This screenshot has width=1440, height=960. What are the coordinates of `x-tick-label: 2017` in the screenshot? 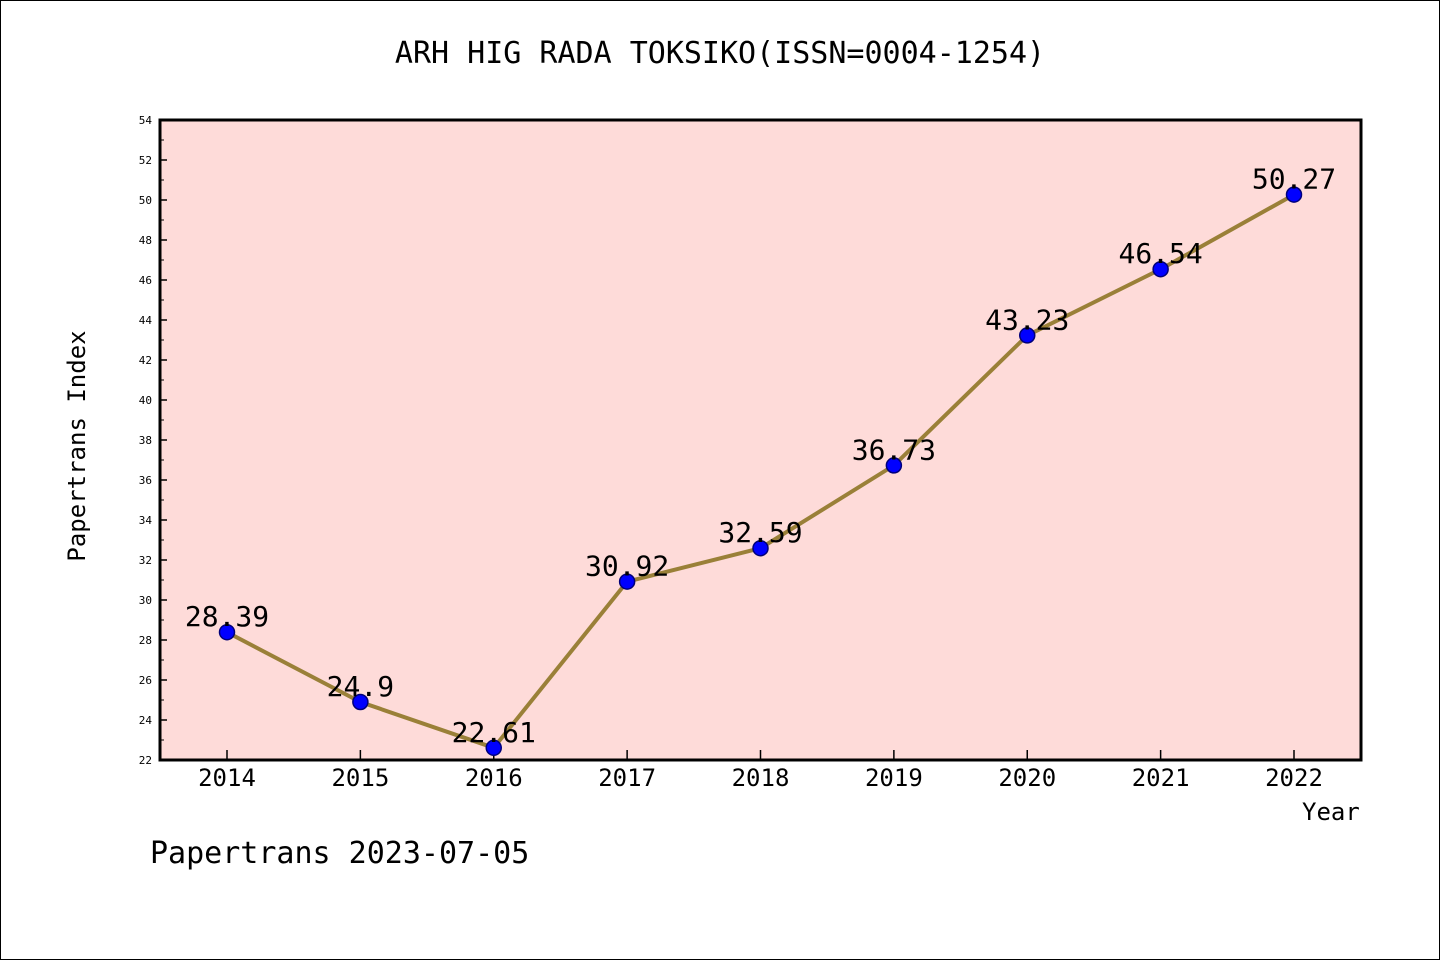 It's located at (627, 778).